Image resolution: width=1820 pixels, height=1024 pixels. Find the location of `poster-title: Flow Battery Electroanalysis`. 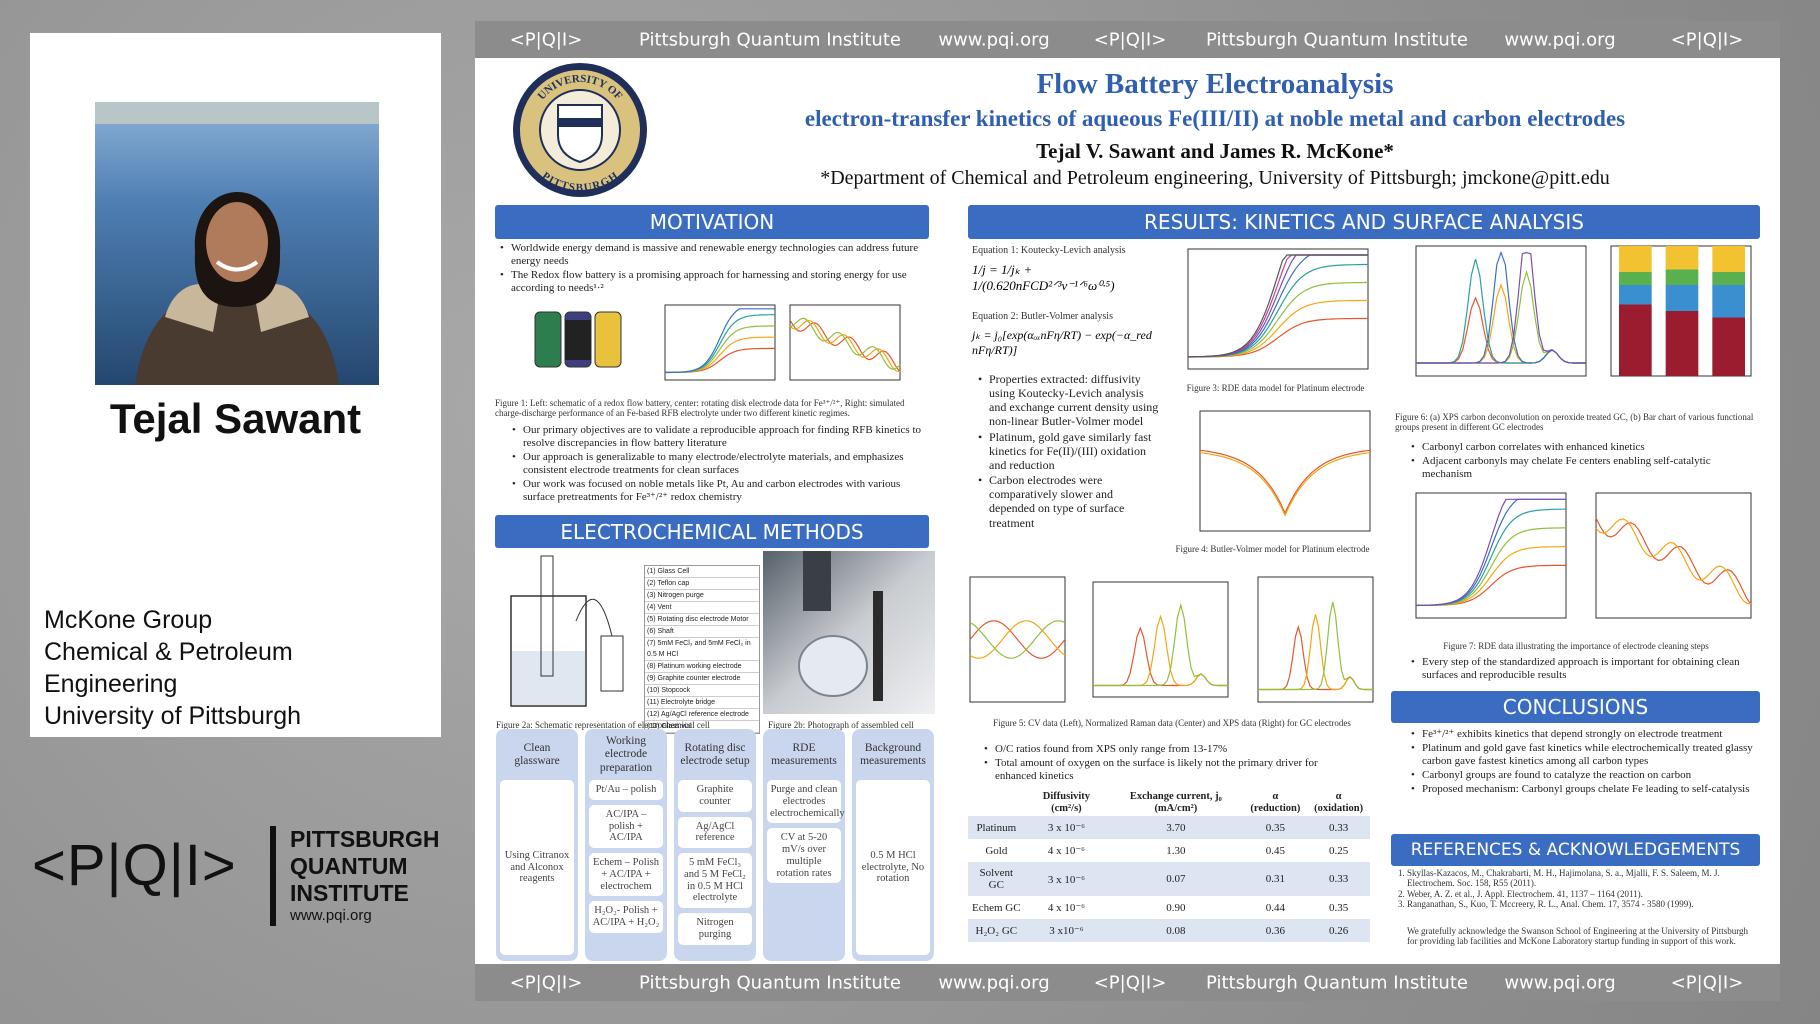

poster-title: Flow Battery Electroanalysis is located at coordinates (1215, 84).